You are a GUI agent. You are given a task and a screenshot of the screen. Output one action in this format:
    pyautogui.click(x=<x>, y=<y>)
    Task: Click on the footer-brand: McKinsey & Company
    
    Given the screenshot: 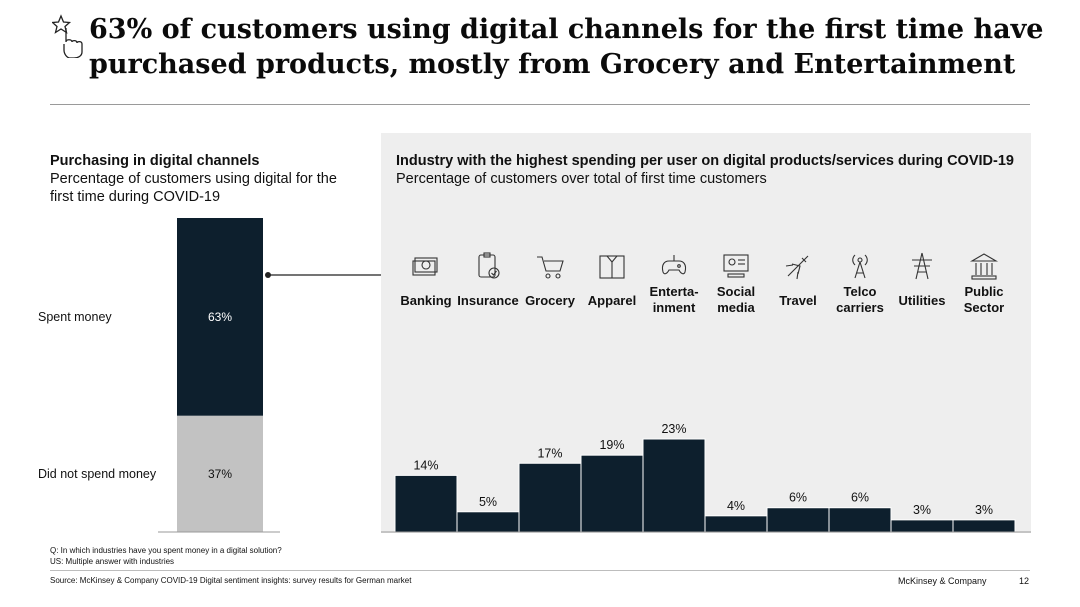 What is the action you would take?
    pyautogui.click(x=942, y=581)
    